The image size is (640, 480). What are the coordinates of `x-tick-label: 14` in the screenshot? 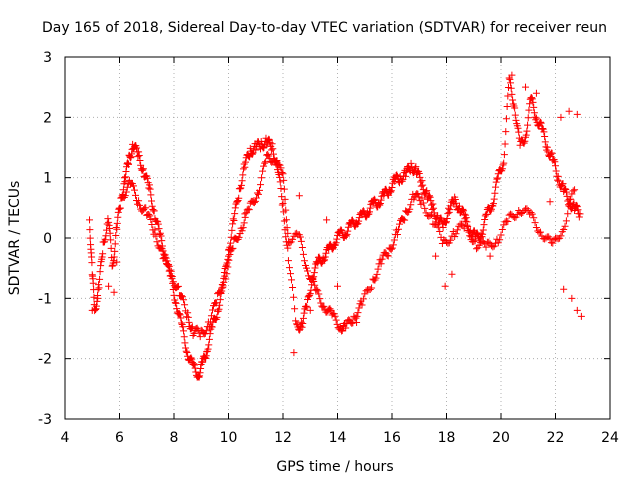 It's located at (338, 438).